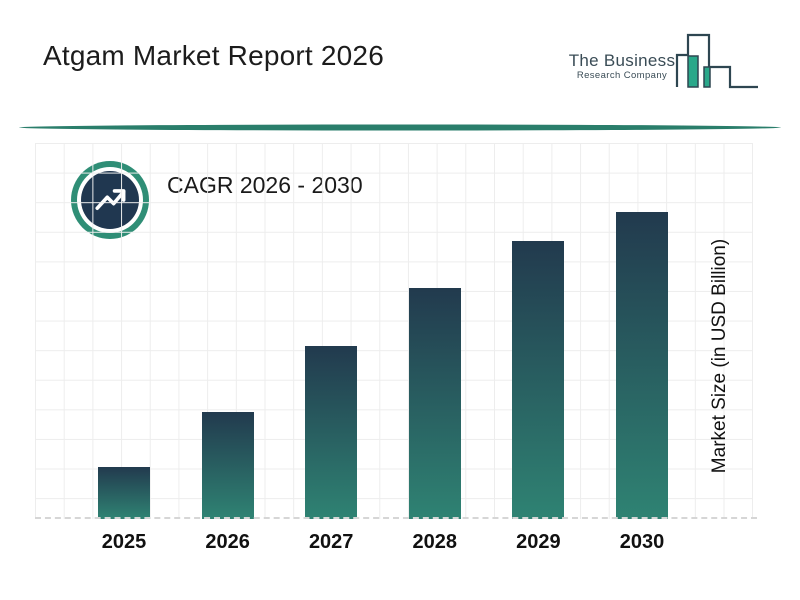 This screenshot has height=600, width=800. I want to click on y-axis-title: Market Size (in USD Billion), so click(719, 356).